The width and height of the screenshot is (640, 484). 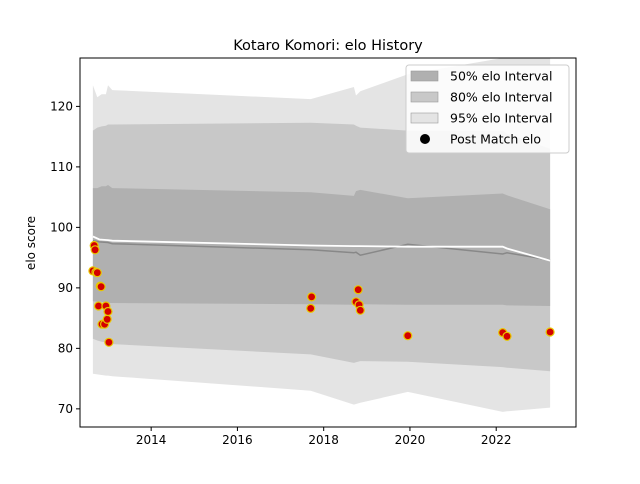 What do you see at coordinates (151, 440) in the screenshot?
I see `x-tick-label: 2014` at bounding box center [151, 440].